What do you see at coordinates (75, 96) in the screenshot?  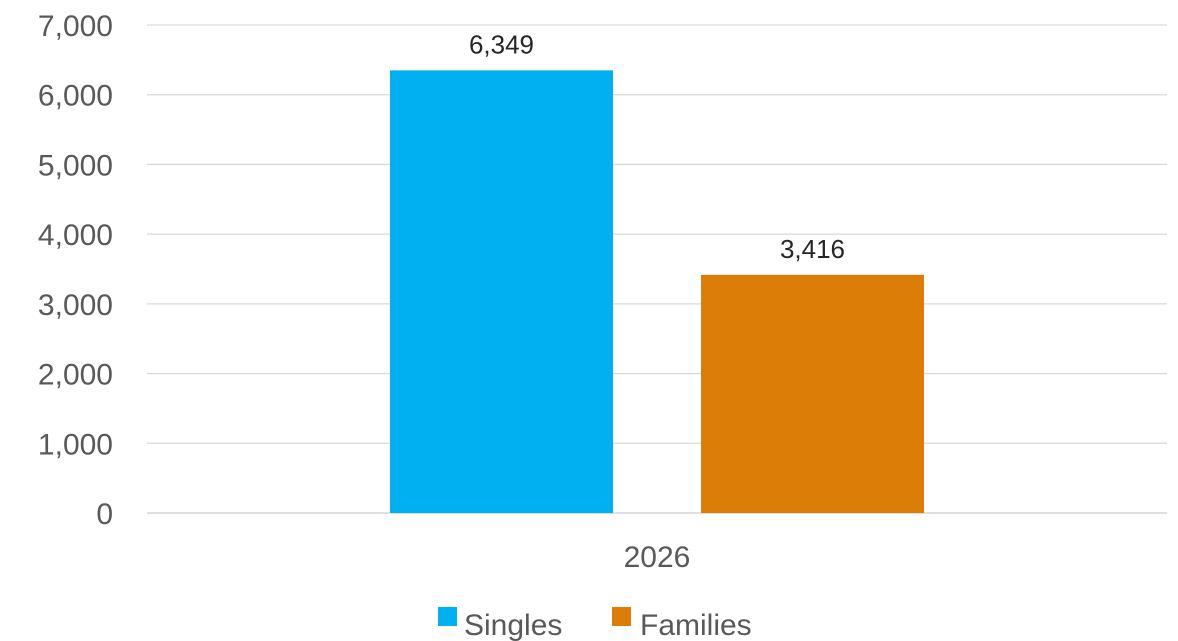 I see `y-tick-label: 6,000` at bounding box center [75, 96].